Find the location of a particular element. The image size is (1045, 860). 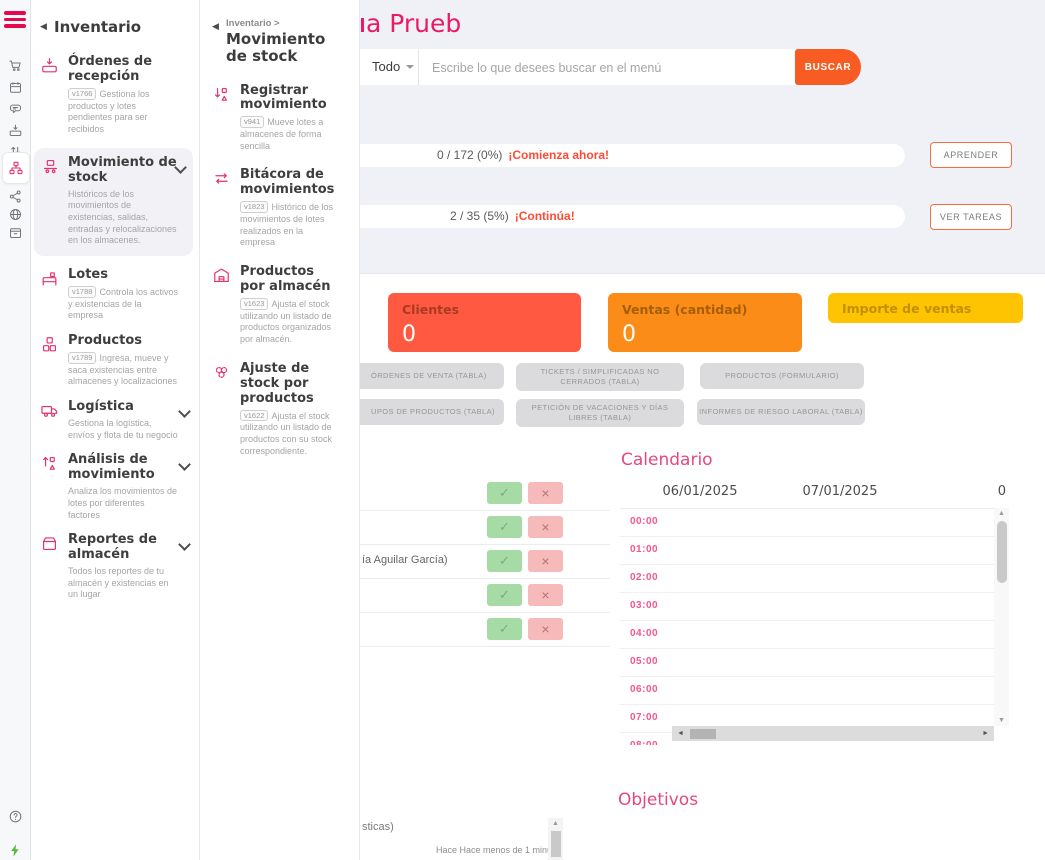

pallet-icon is located at coordinates (50, 166).